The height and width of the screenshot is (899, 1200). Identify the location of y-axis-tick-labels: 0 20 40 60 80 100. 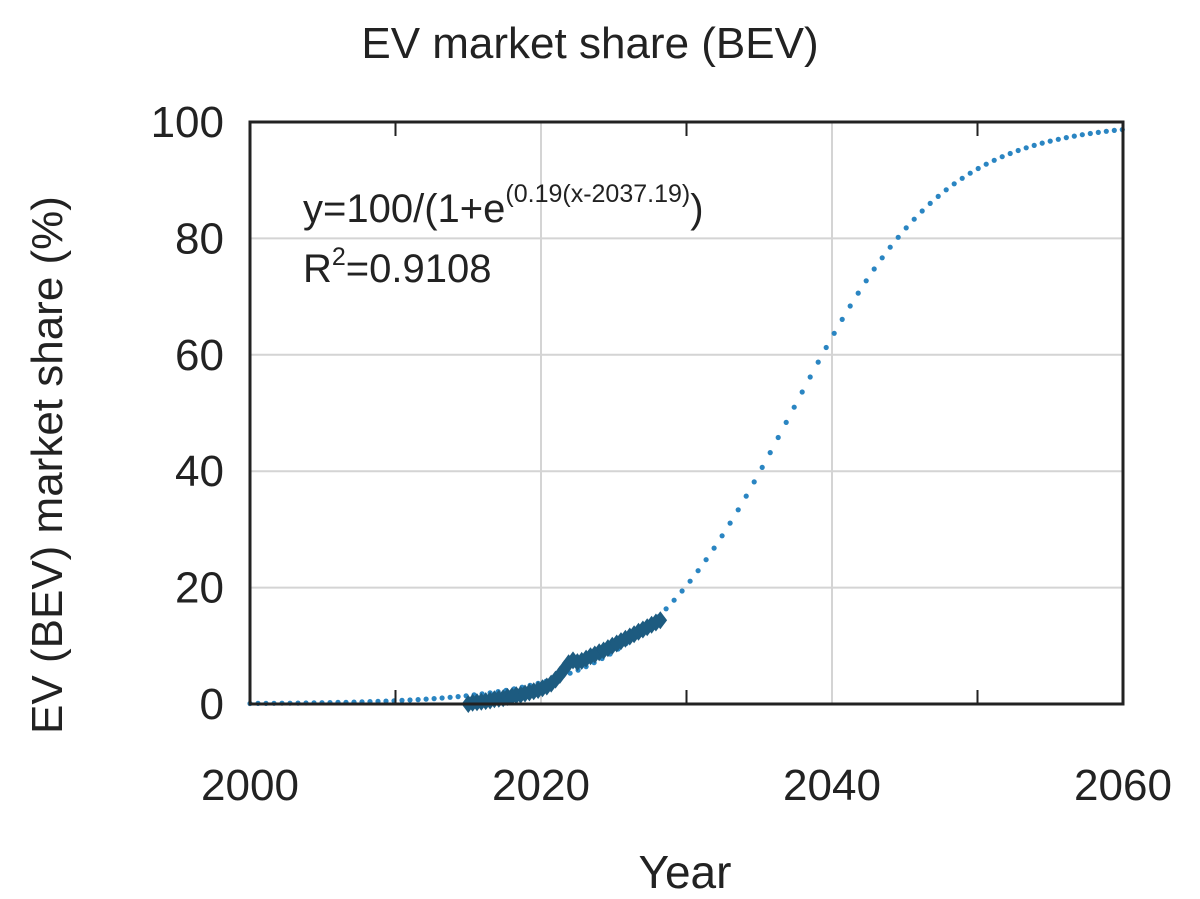
(187, 413).